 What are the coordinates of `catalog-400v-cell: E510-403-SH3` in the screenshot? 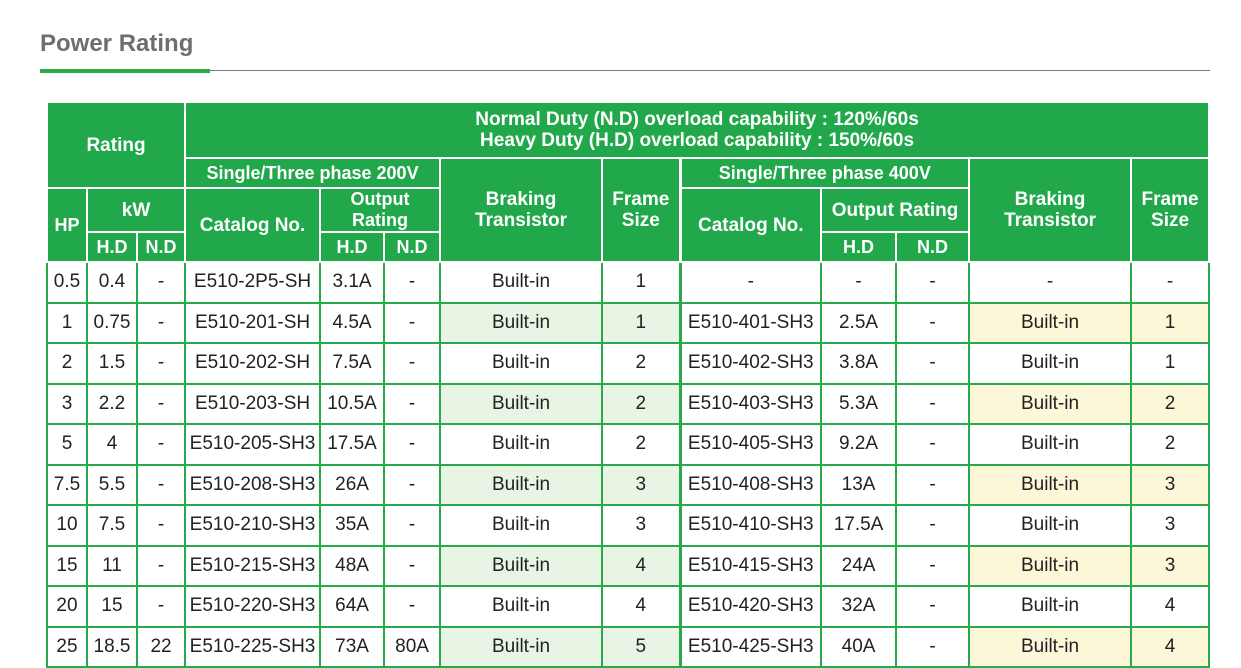 It's located at (750, 403).